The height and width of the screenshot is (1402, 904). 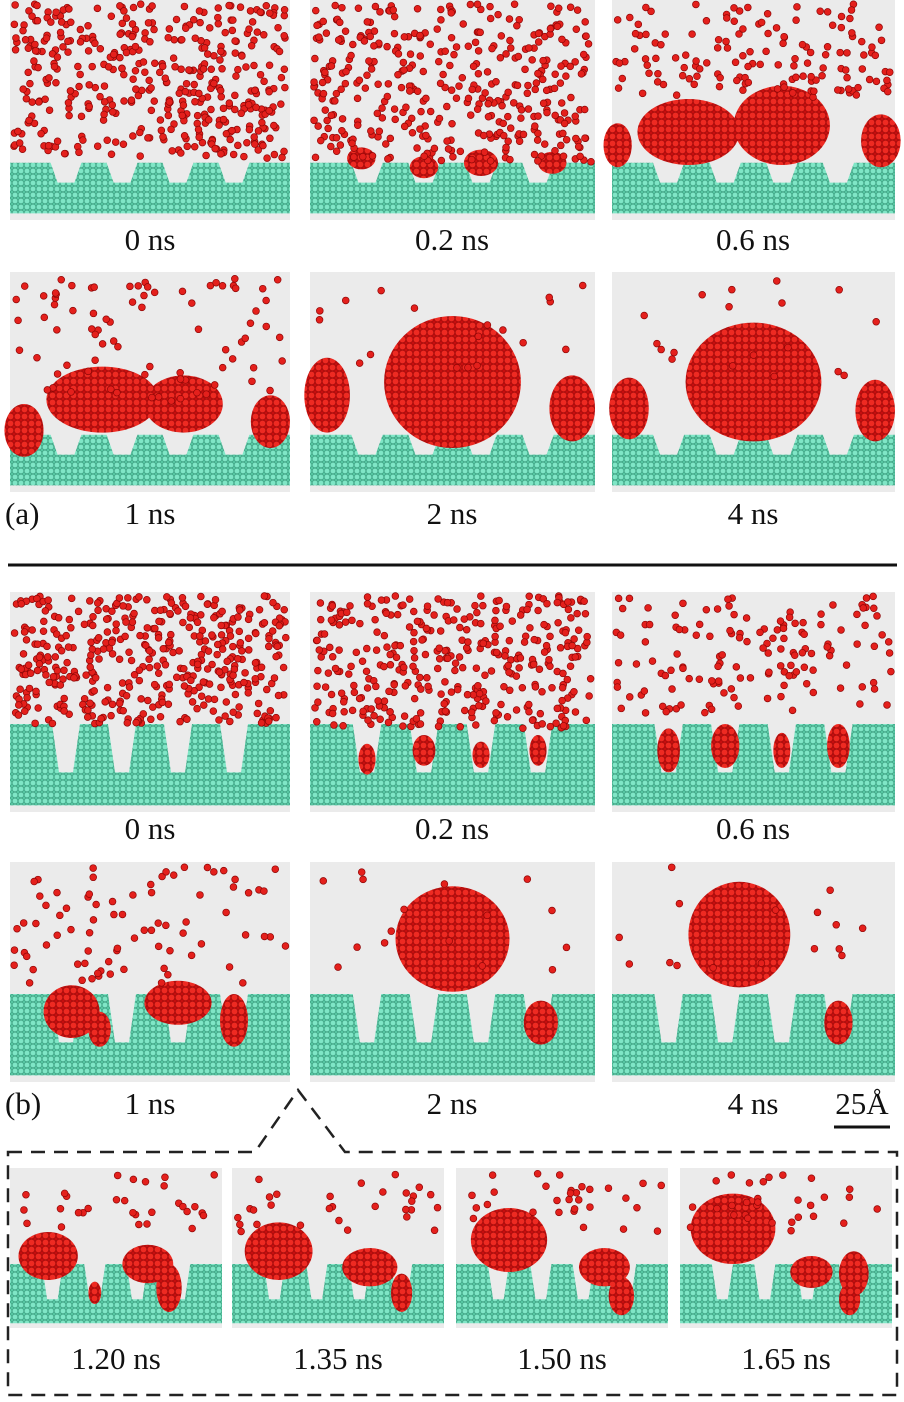 What do you see at coordinates (23, 1103) in the screenshot?
I see `section-label: (b)` at bounding box center [23, 1103].